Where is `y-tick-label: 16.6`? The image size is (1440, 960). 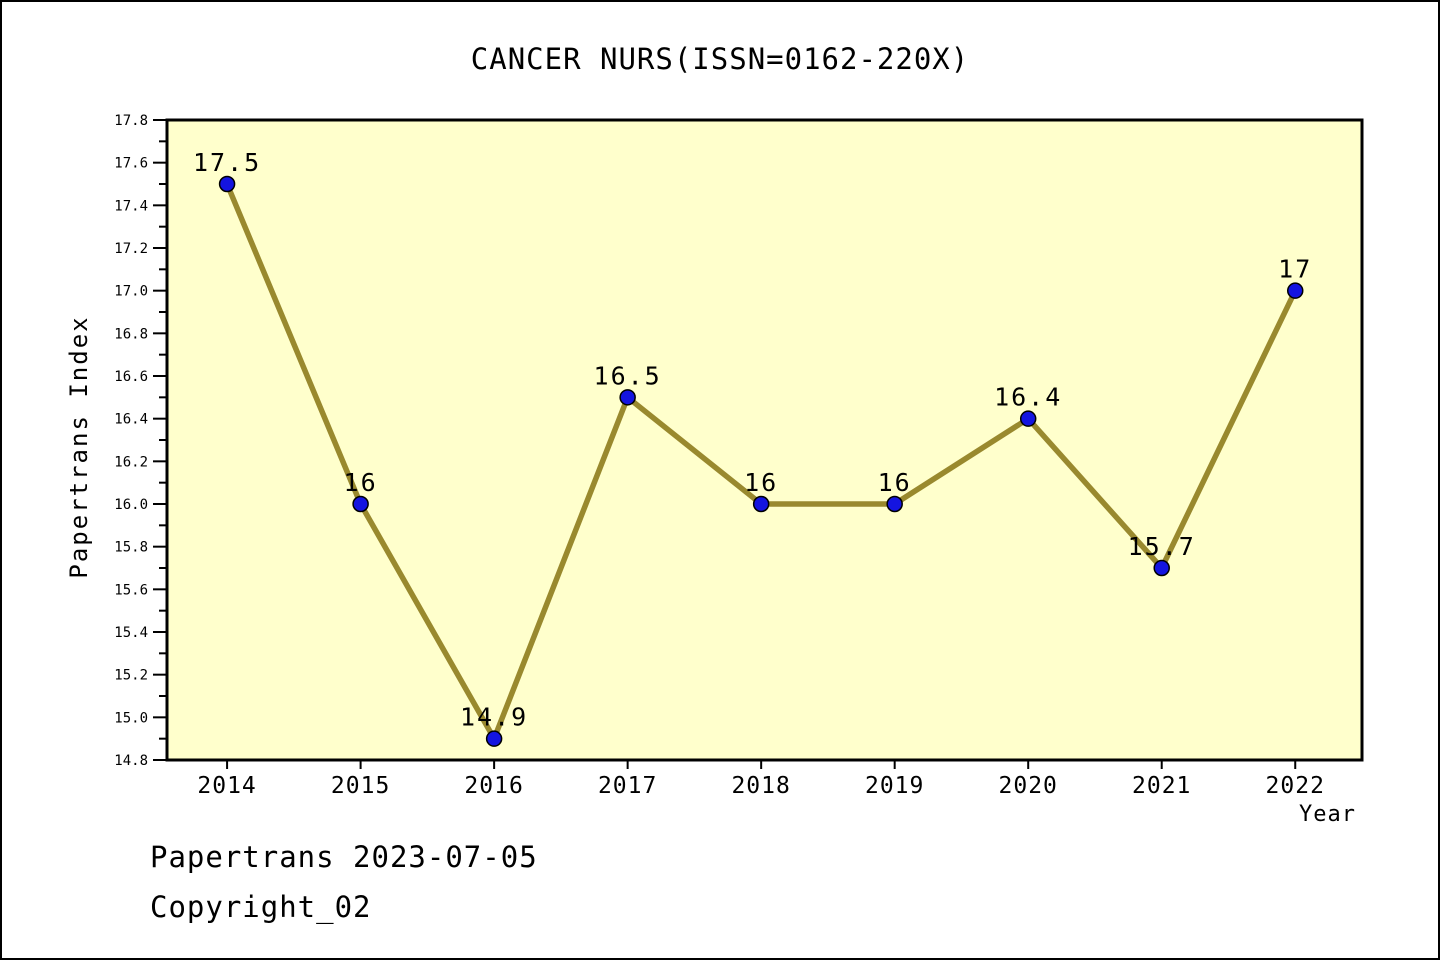 y-tick-label: 16.6 is located at coordinates (131, 377).